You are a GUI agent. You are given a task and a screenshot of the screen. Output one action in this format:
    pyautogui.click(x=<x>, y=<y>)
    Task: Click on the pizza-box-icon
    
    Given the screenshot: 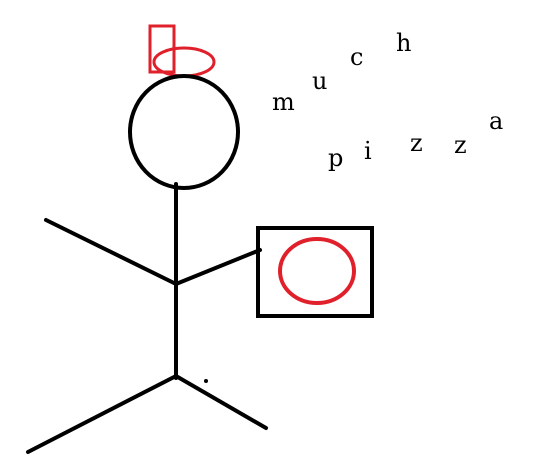 What is the action you would take?
    pyautogui.click(x=315, y=272)
    